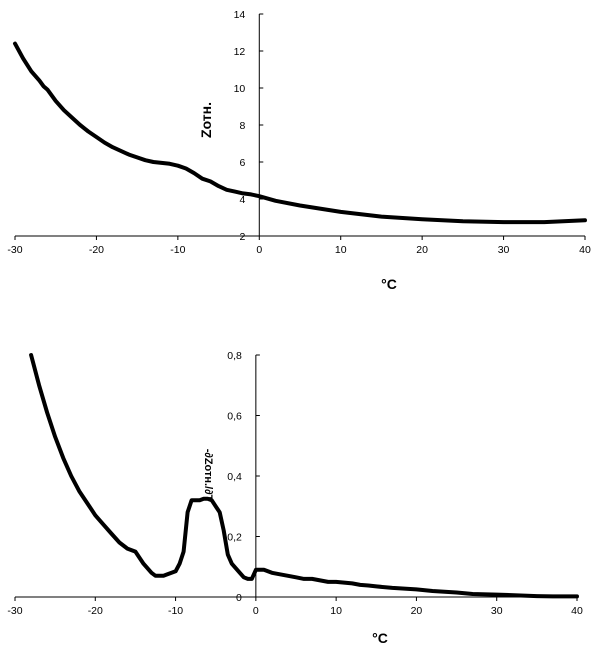 This screenshot has width=601, height=653. Describe the element at coordinates (299, 246) in the screenshot. I see `top-chart-x-ticks: -30 -20 -10 0 10 20 30 40` at that location.